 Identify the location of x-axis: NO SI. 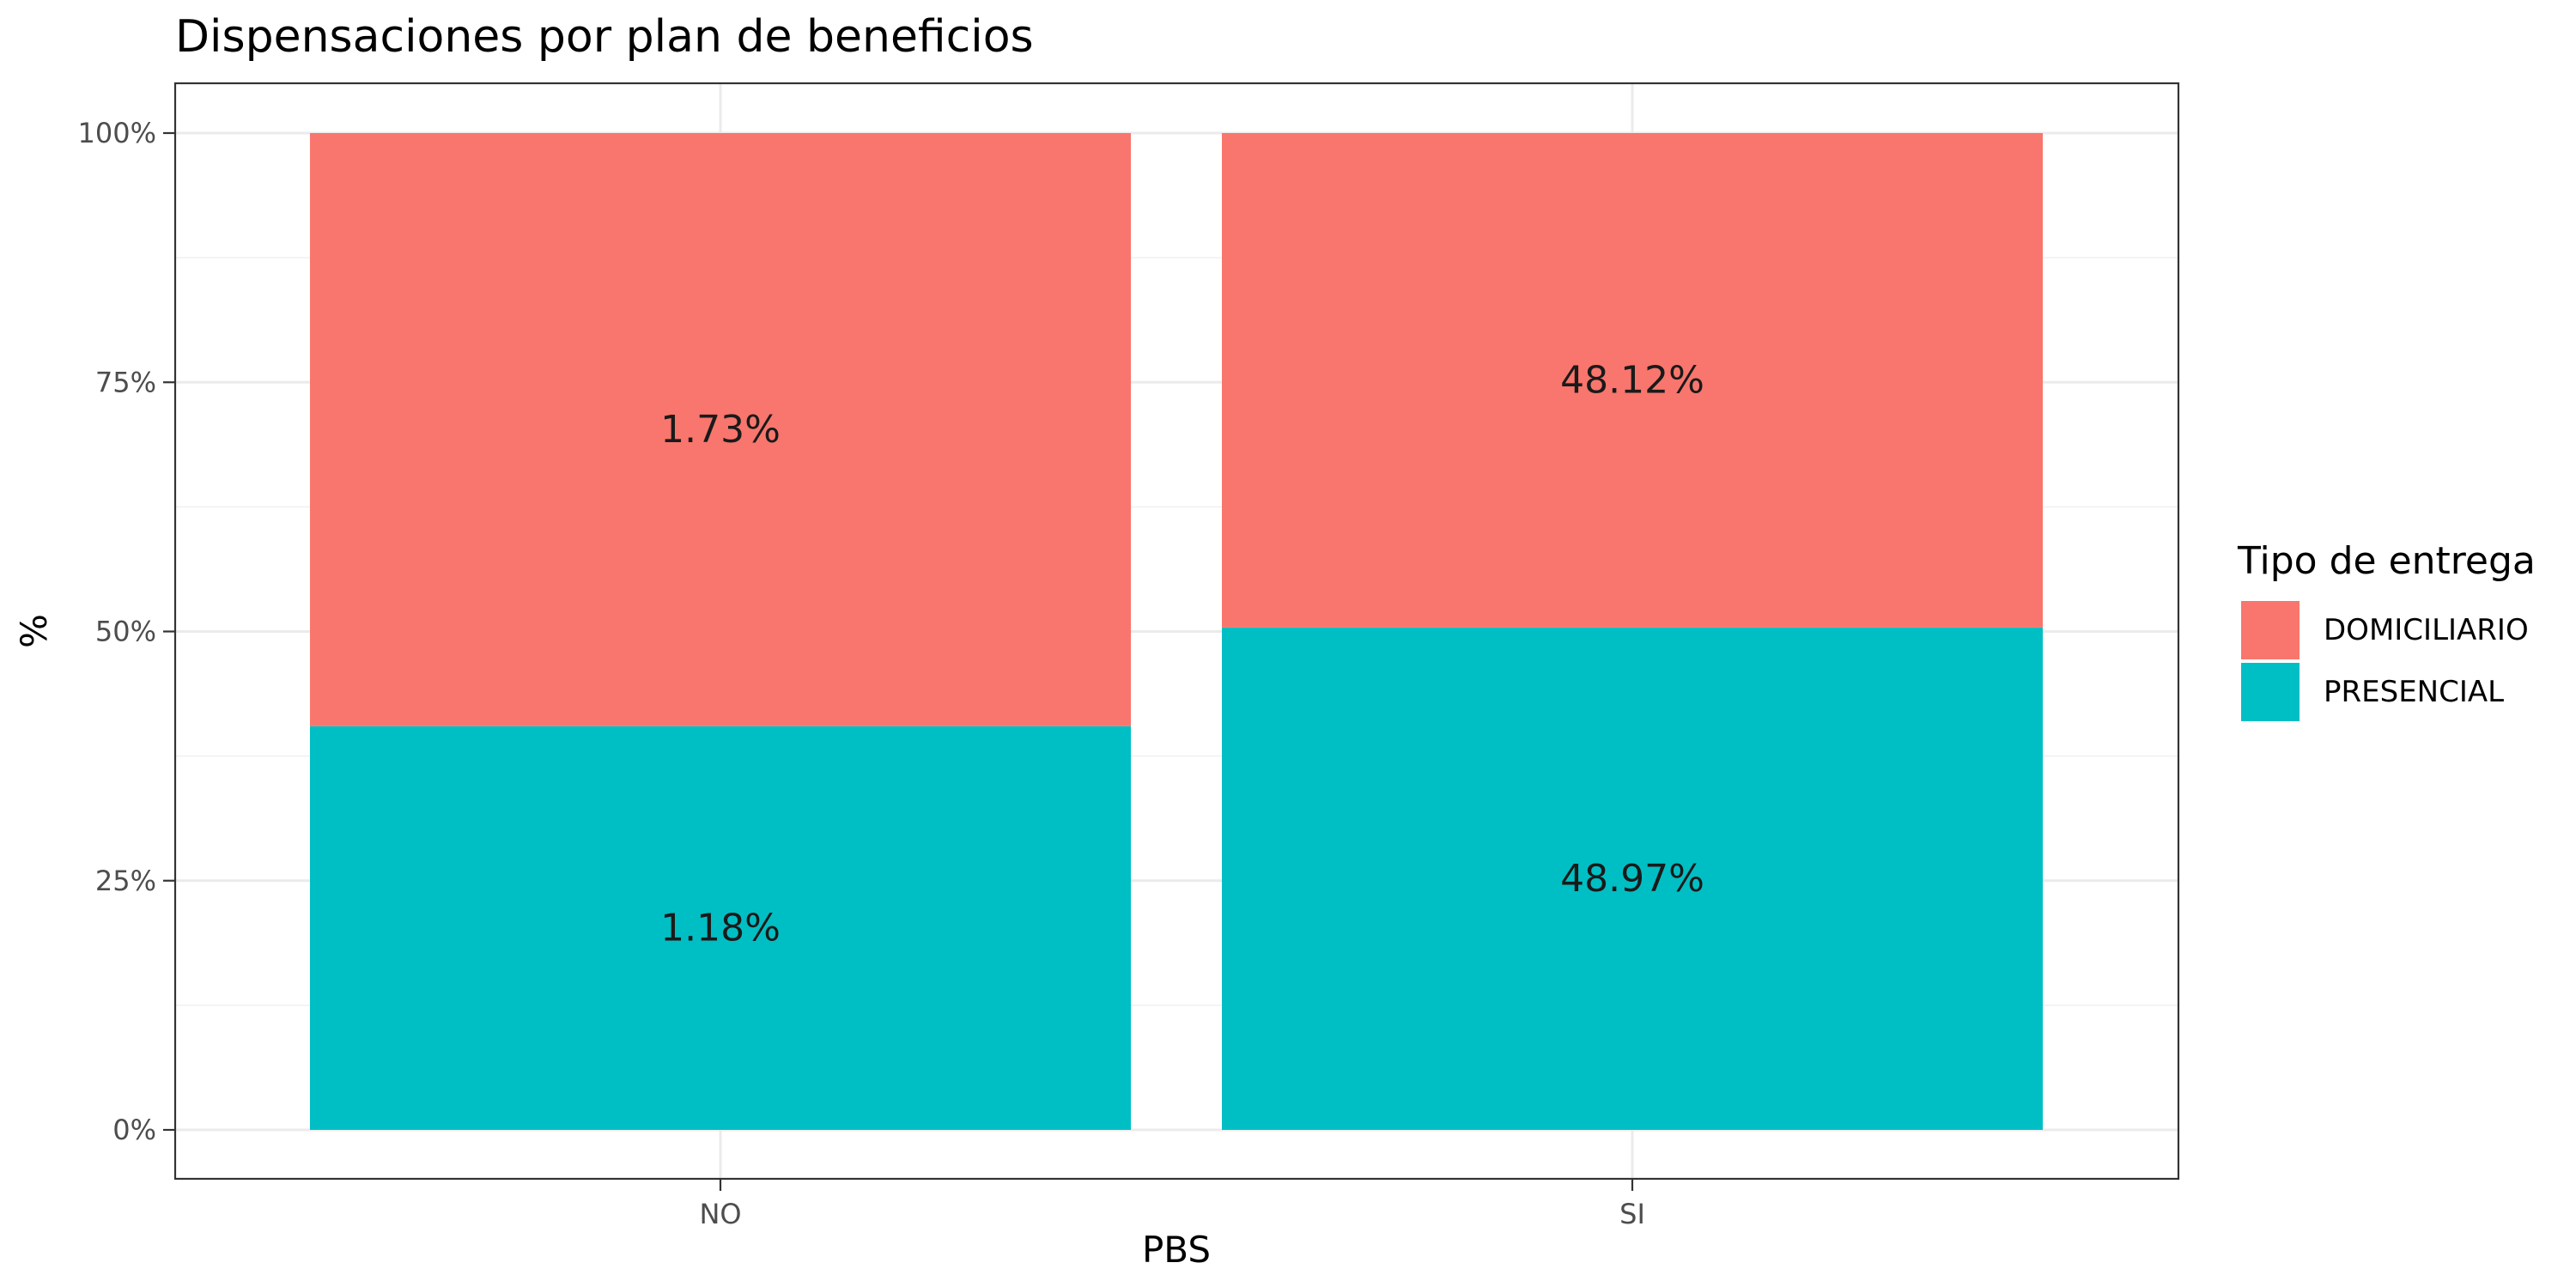
(1172, 1204).